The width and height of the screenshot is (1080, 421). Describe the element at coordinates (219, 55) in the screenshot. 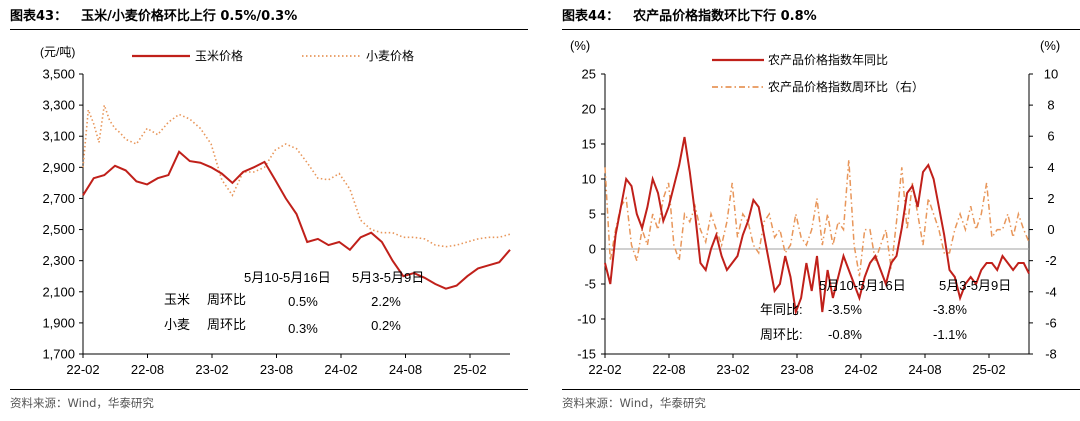

I see `legend-label-corn: 玉米价格` at that location.